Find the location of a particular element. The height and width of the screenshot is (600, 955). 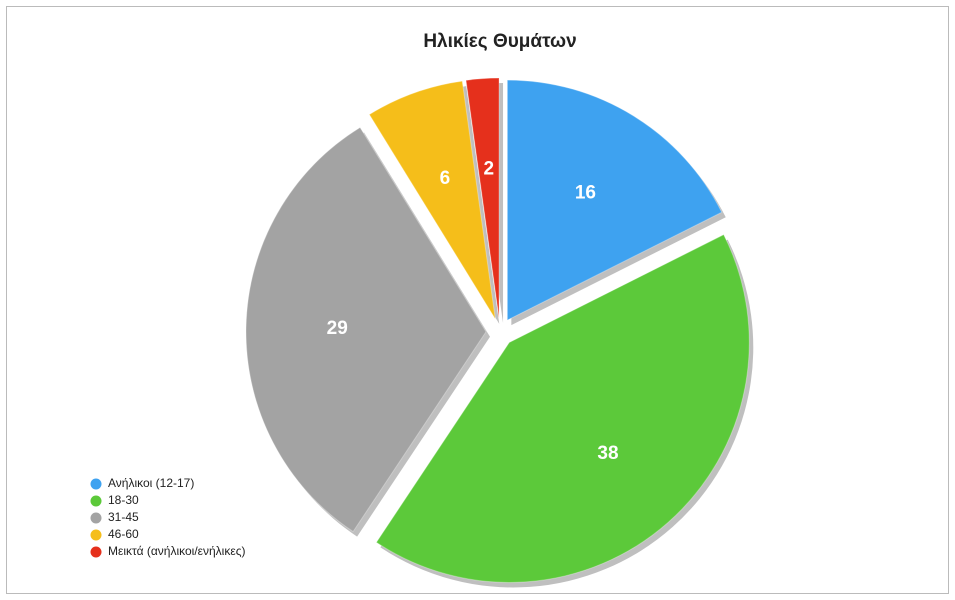

data-label: 16 is located at coordinates (585, 192).